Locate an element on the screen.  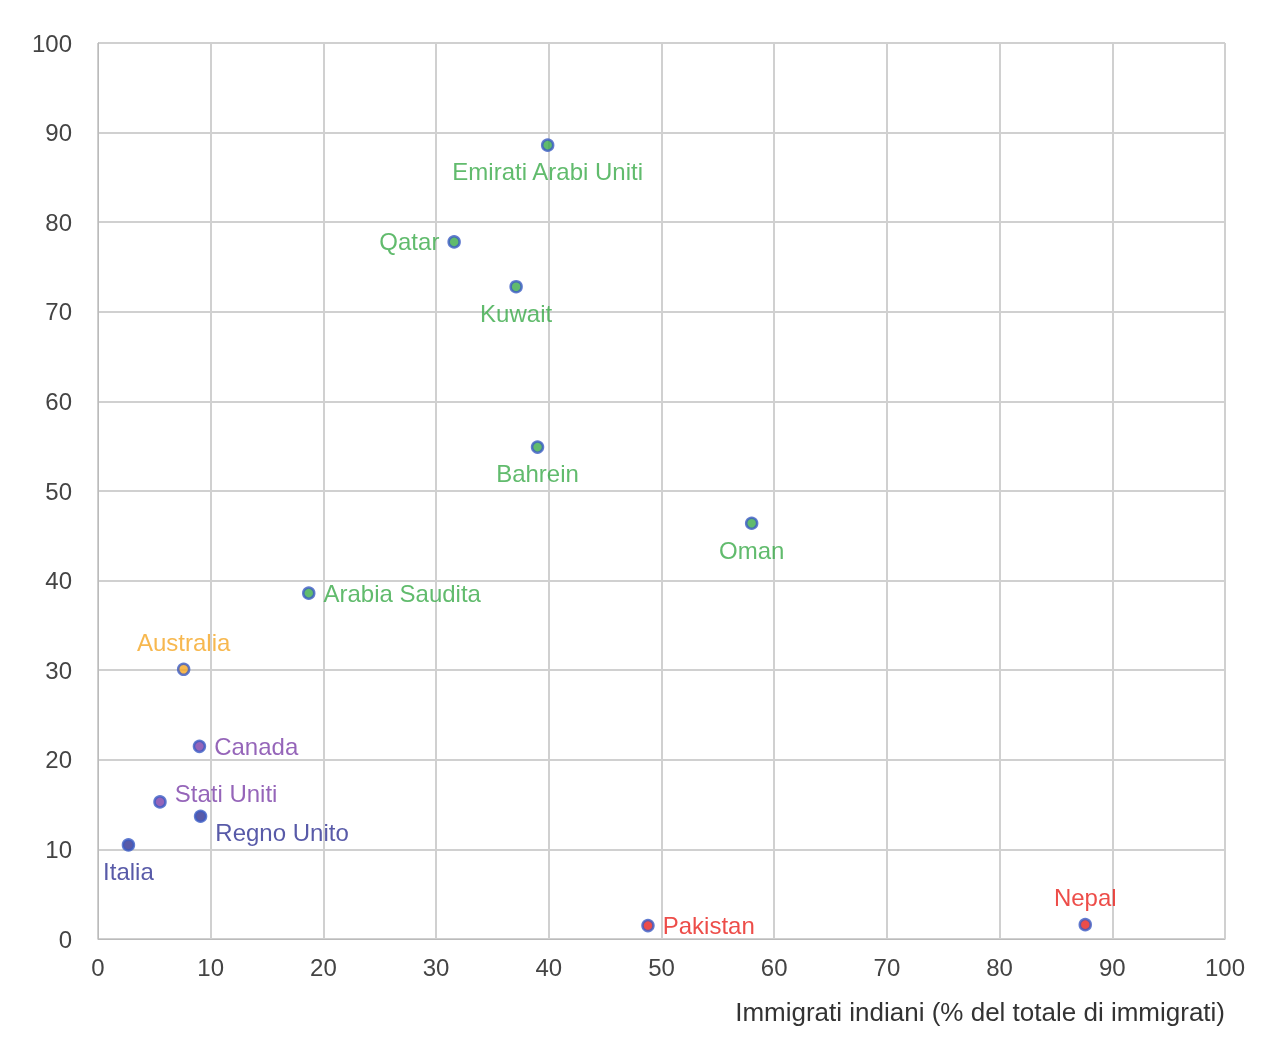
y-tick-label: 40 is located at coordinates (58, 581).